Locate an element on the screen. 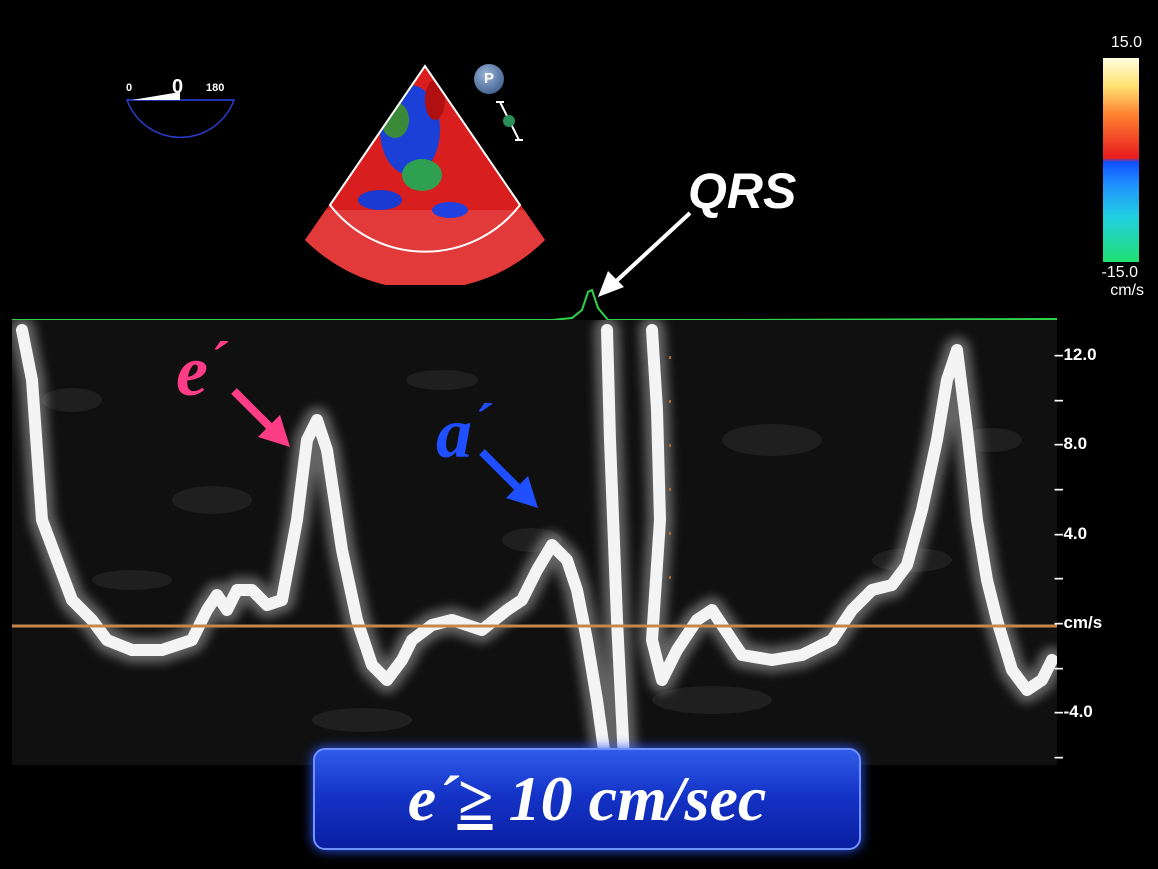 This screenshot has height=869, width=1158. criteria-text: e´≥ 10 cm/sec is located at coordinates (587, 798).